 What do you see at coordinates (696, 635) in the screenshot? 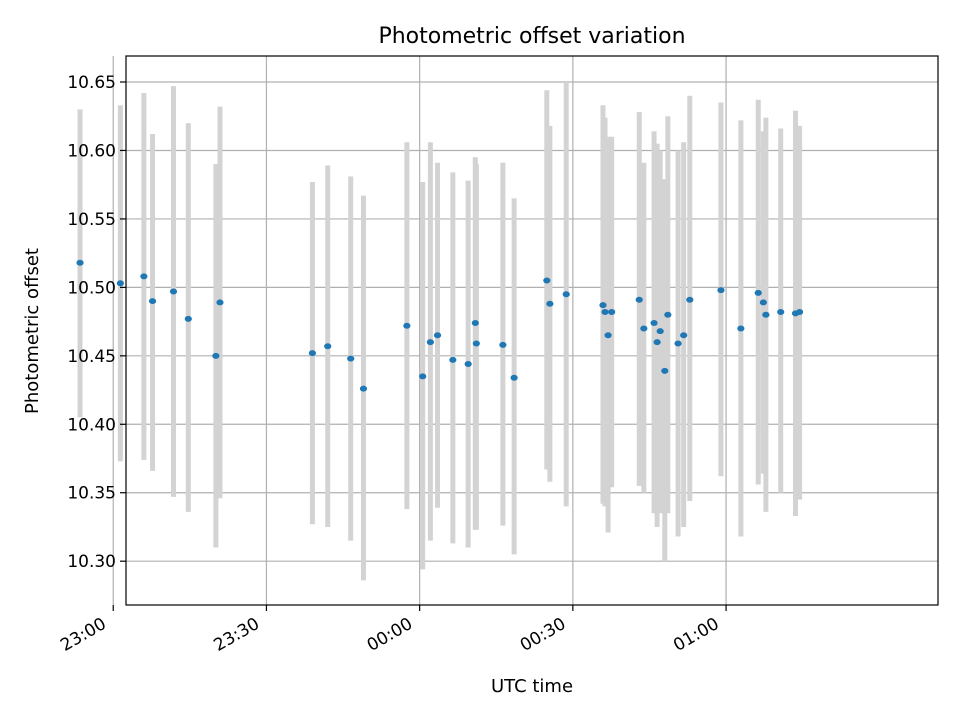
I see `x-tick-label: 01:00` at bounding box center [696, 635].